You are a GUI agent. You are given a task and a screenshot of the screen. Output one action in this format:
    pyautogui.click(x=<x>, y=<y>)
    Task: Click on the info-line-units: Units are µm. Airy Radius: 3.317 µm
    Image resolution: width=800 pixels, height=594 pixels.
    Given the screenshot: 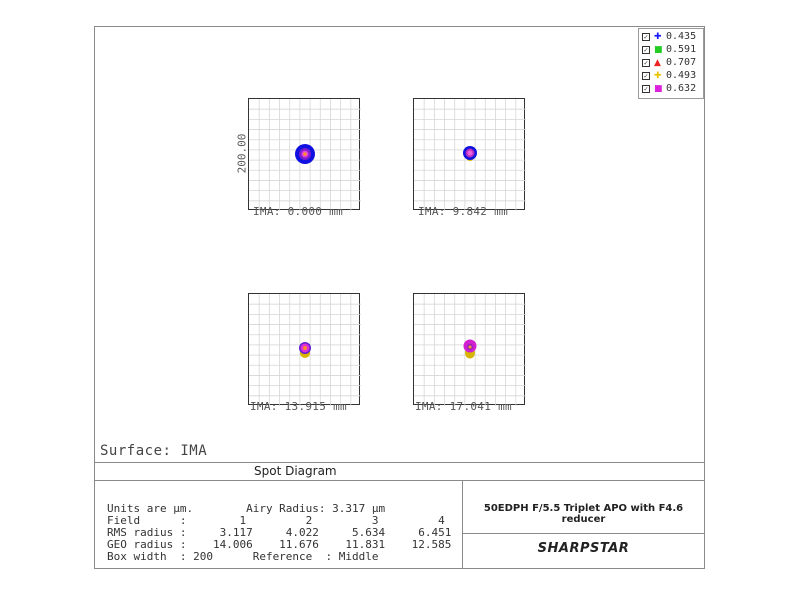 What is the action you would take?
    pyautogui.click(x=246, y=508)
    